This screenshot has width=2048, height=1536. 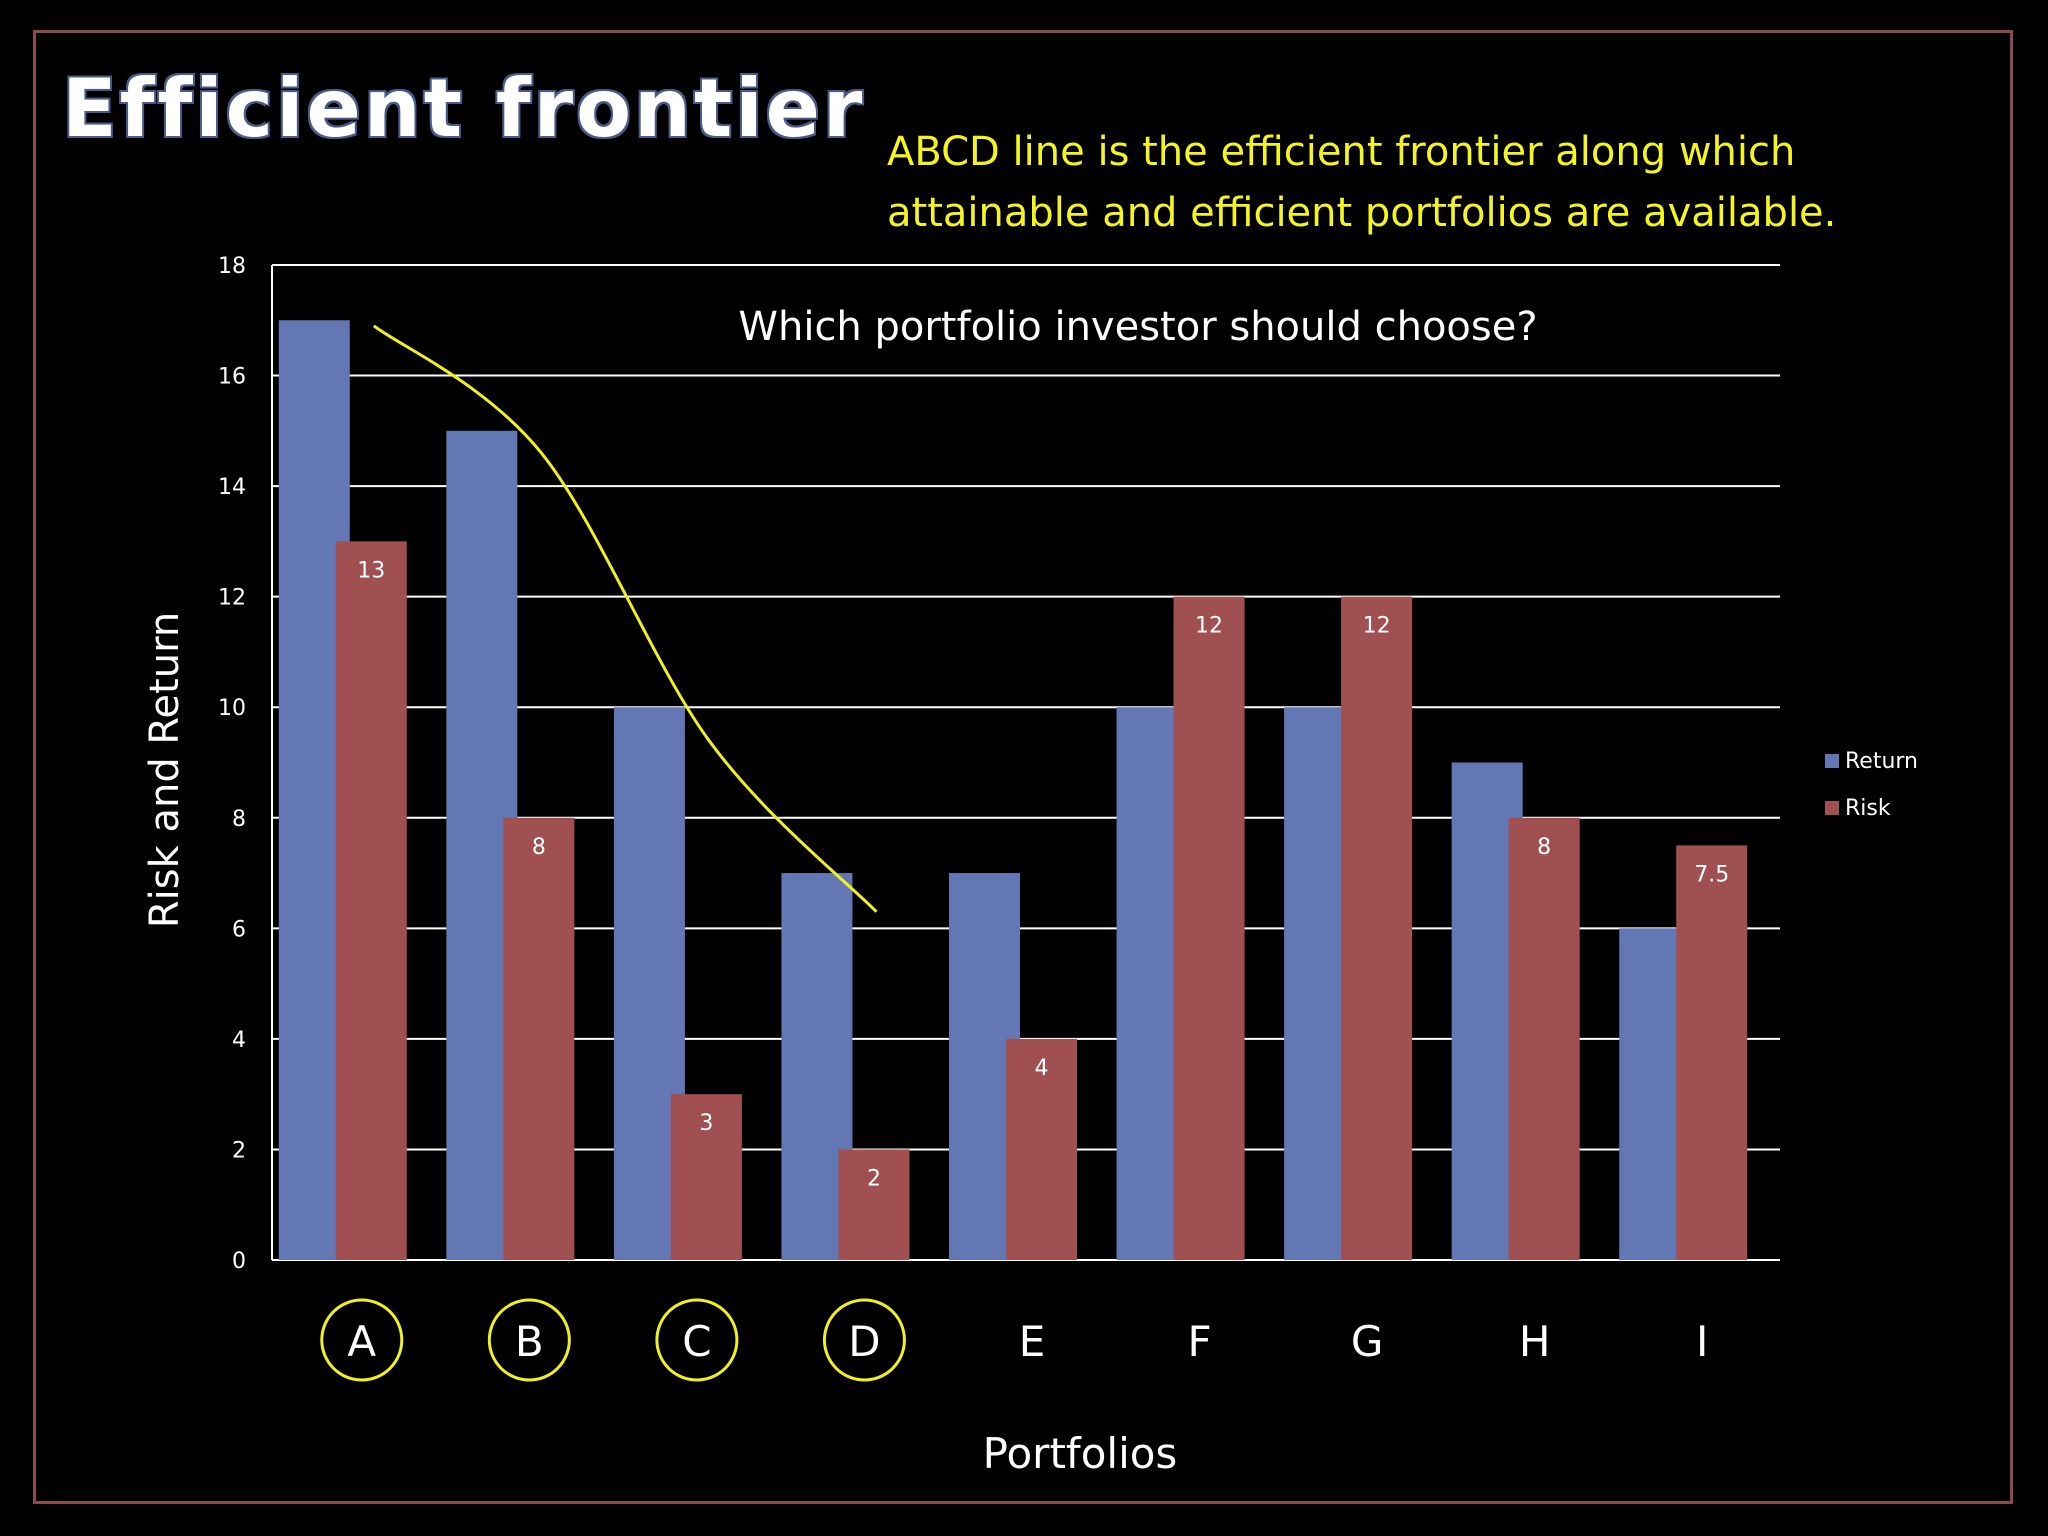 What do you see at coordinates (1535, 1341) in the screenshot?
I see `x-tick-label-h: H` at bounding box center [1535, 1341].